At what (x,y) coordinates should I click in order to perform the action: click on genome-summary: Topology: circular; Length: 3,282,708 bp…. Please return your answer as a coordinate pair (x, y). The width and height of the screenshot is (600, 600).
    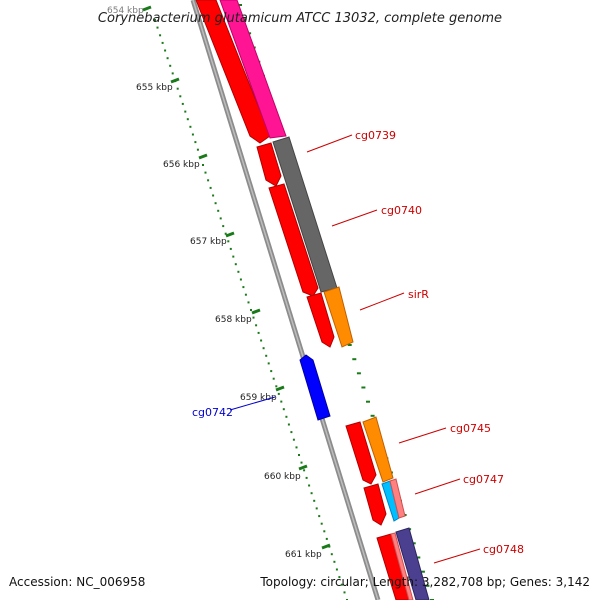
    Looking at the image, I should click on (424, 582).